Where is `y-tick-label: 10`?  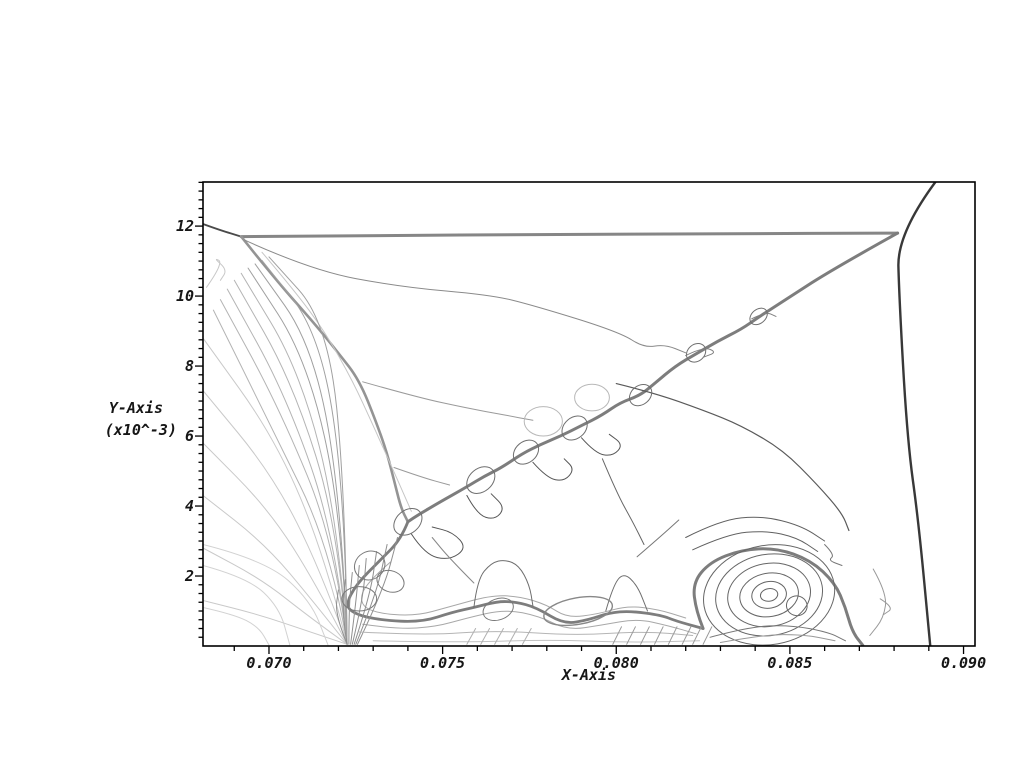 y-tick-label: 10 is located at coordinates (185, 296).